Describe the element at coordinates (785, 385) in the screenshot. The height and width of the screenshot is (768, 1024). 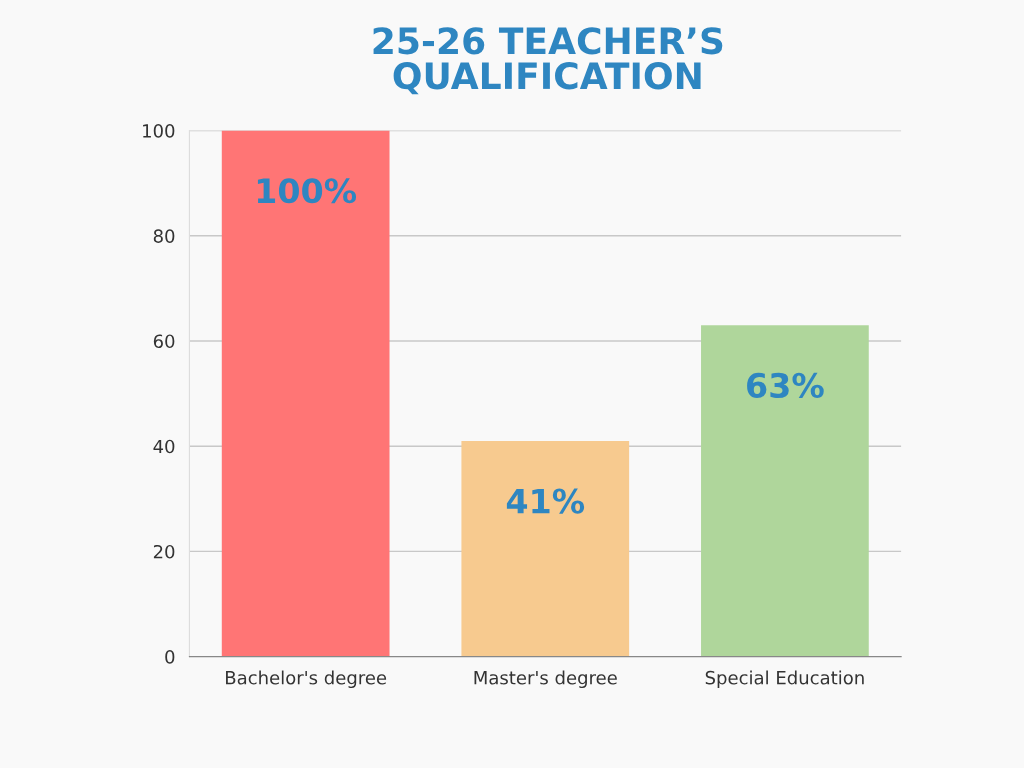
I see `data-label: 63%` at that location.